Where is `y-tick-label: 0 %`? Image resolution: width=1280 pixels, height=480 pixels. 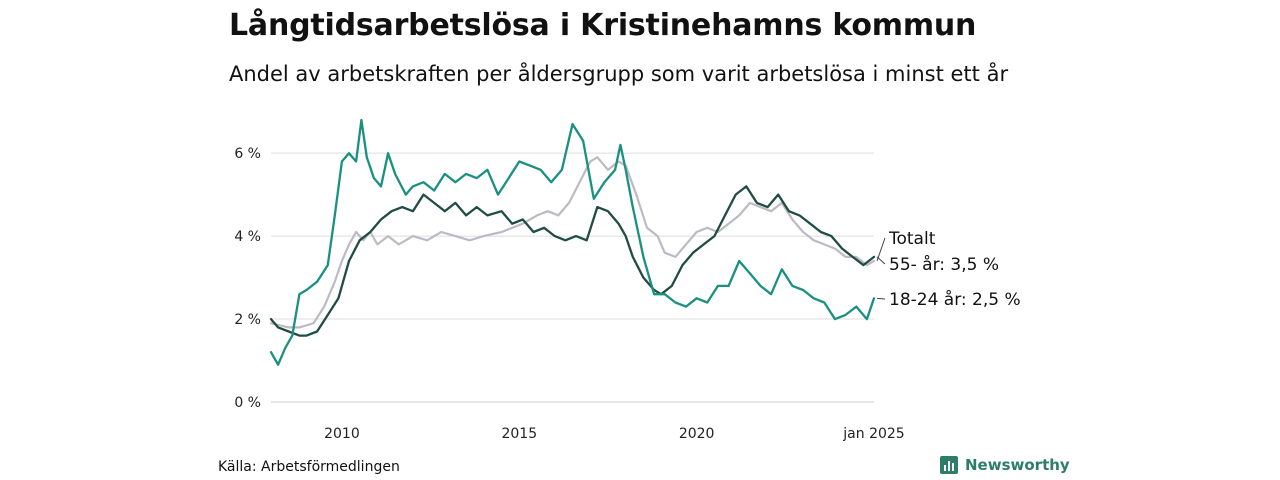 y-tick-label: 0 % is located at coordinates (247, 403).